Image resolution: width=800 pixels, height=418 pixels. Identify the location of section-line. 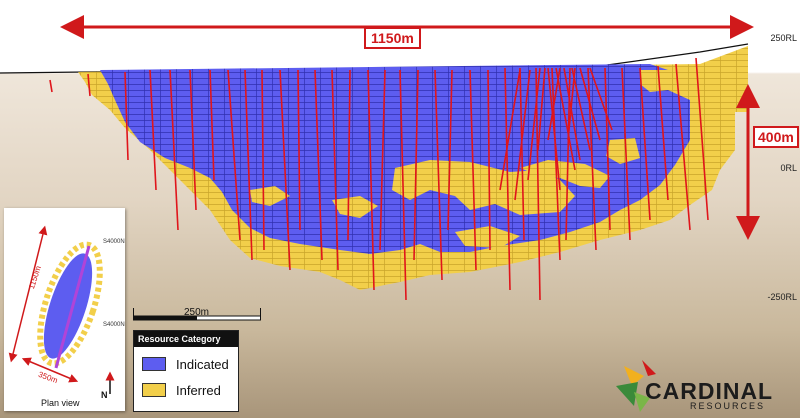
(72, 307).